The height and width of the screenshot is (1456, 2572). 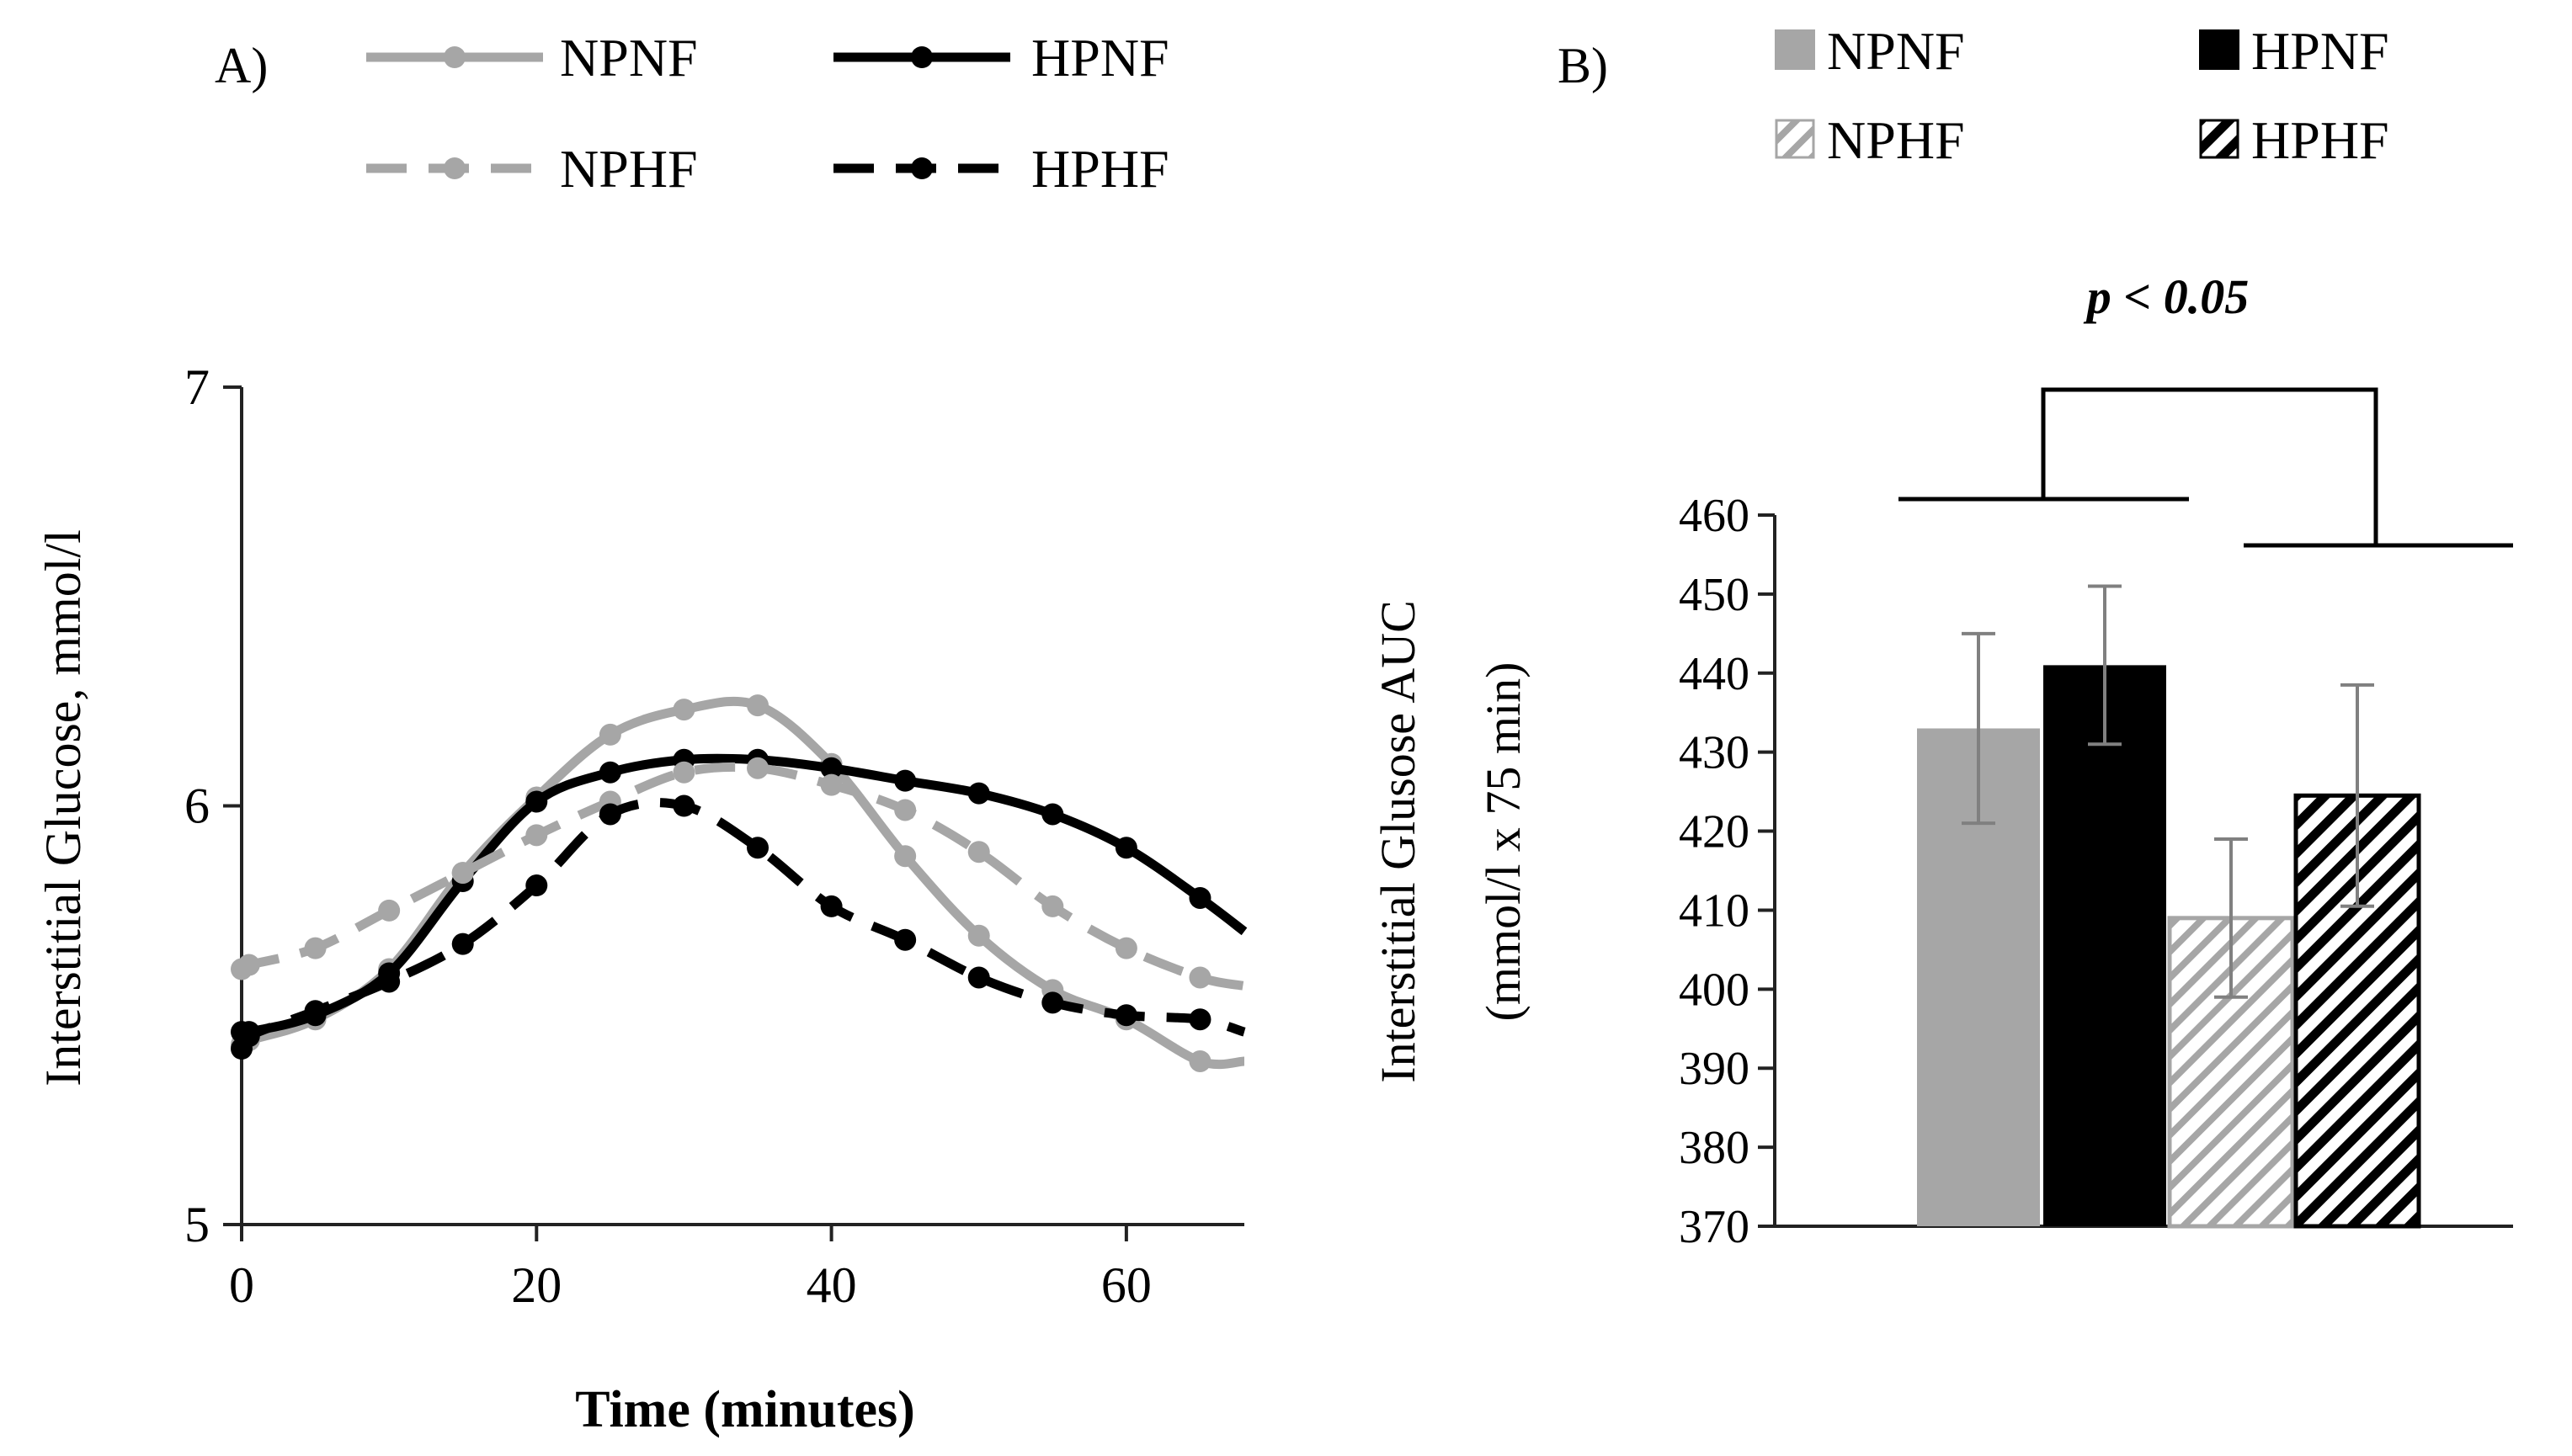 I want to click on b-y-tick-label: 460, so click(x=1714, y=516).